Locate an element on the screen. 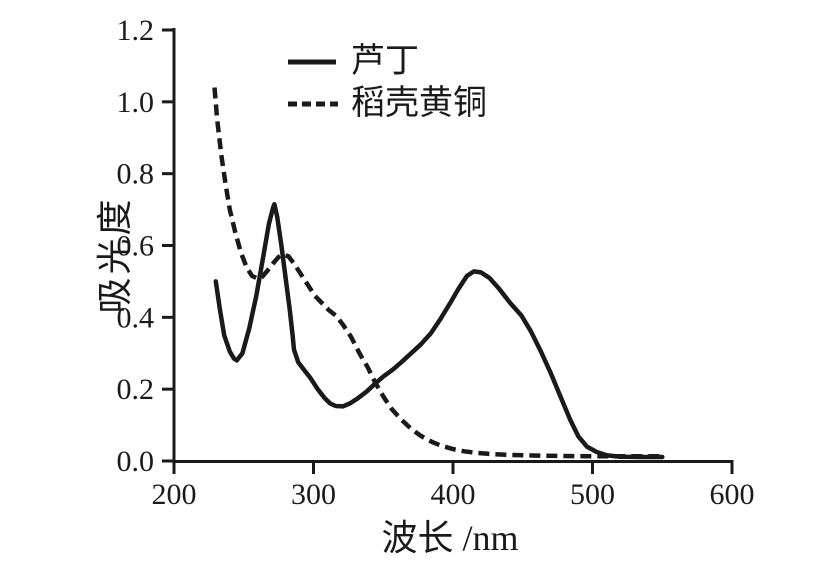  solid-line-sample-icon is located at coordinates (312, 62).